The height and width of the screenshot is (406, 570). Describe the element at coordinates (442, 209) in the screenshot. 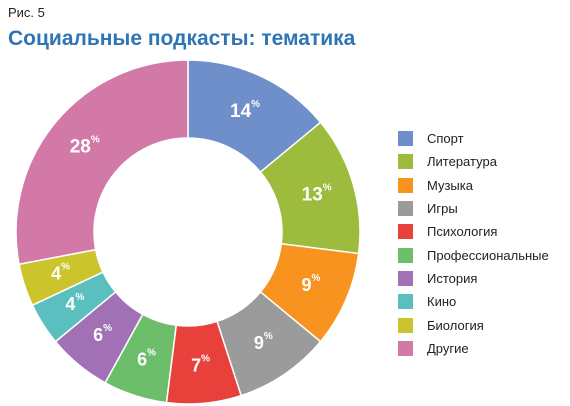

I see `legend-label: Игры` at that location.